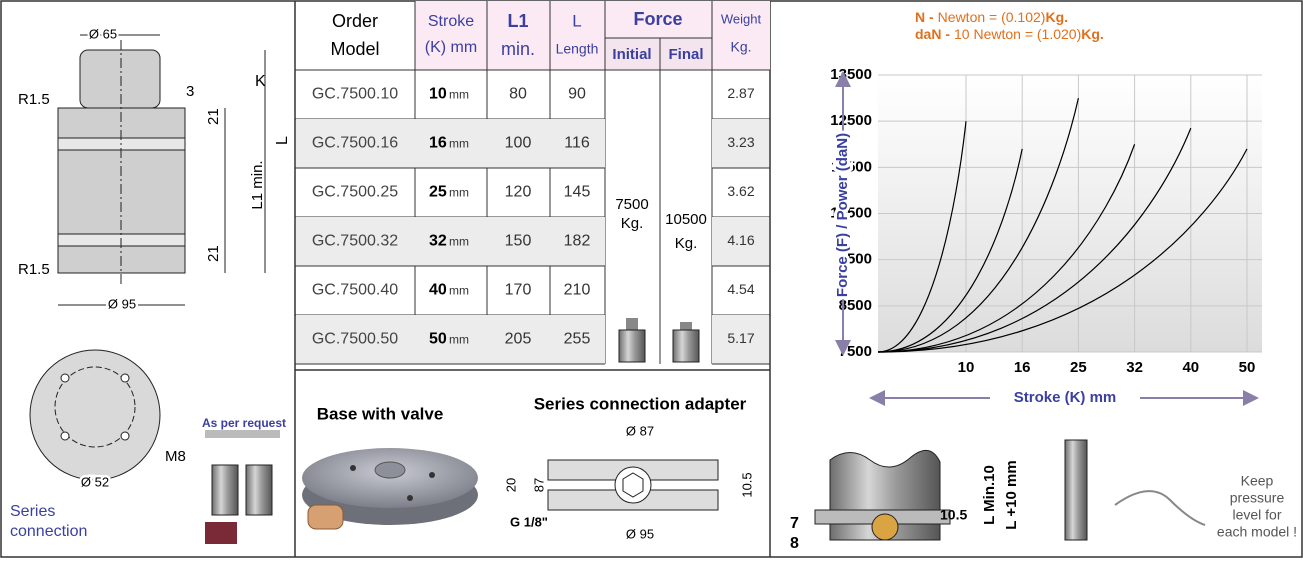 This screenshot has width=1303, height=563. I want to click on header: Force, so click(657, 19).